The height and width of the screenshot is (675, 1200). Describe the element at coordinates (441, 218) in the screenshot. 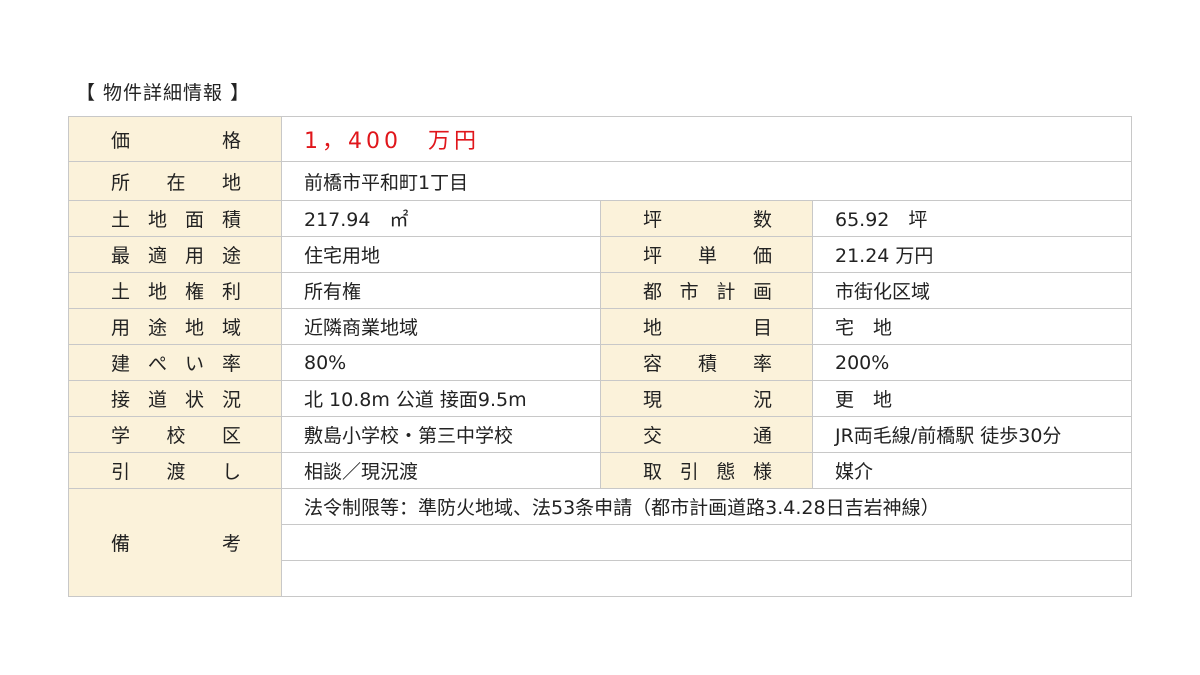

I see `row-value: 217.94 ㎡` at that location.